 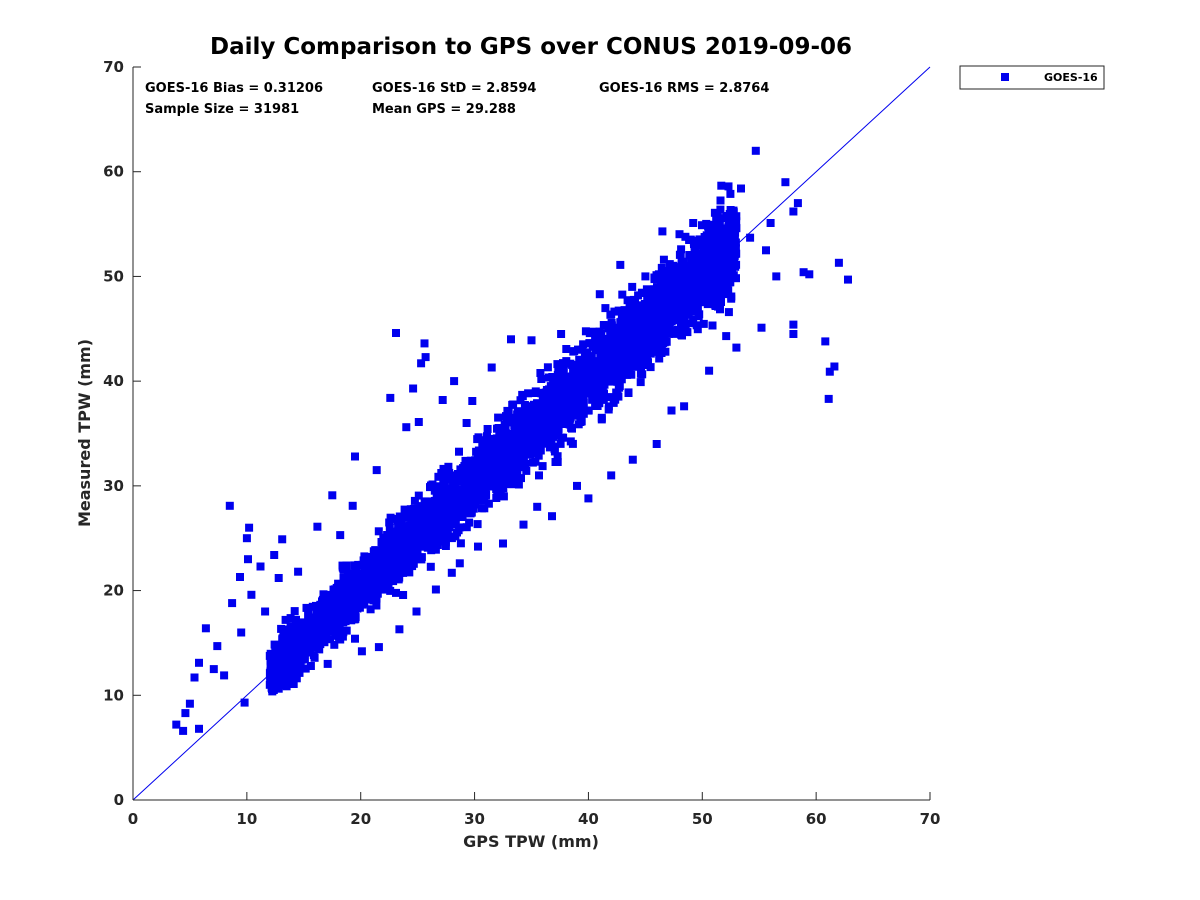 I want to click on x-tick-label: 40, so click(x=588, y=819).